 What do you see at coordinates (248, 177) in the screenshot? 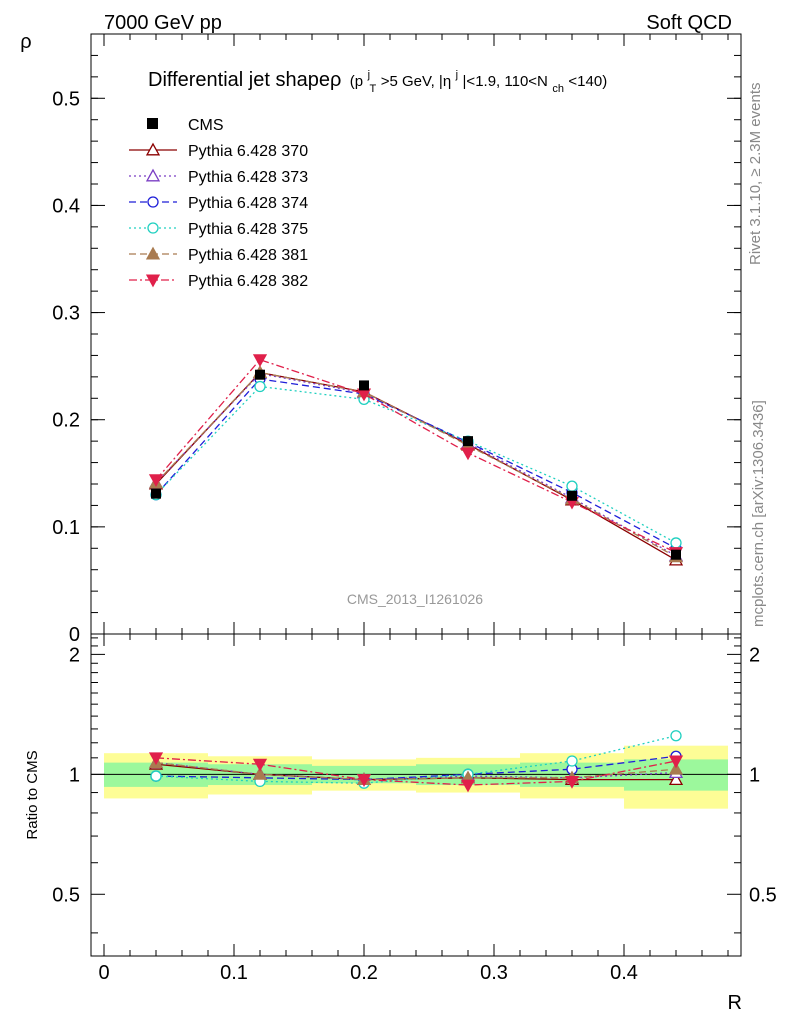
I see `legend-series-1-label: Pythia 6.428 373` at bounding box center [248, 177].